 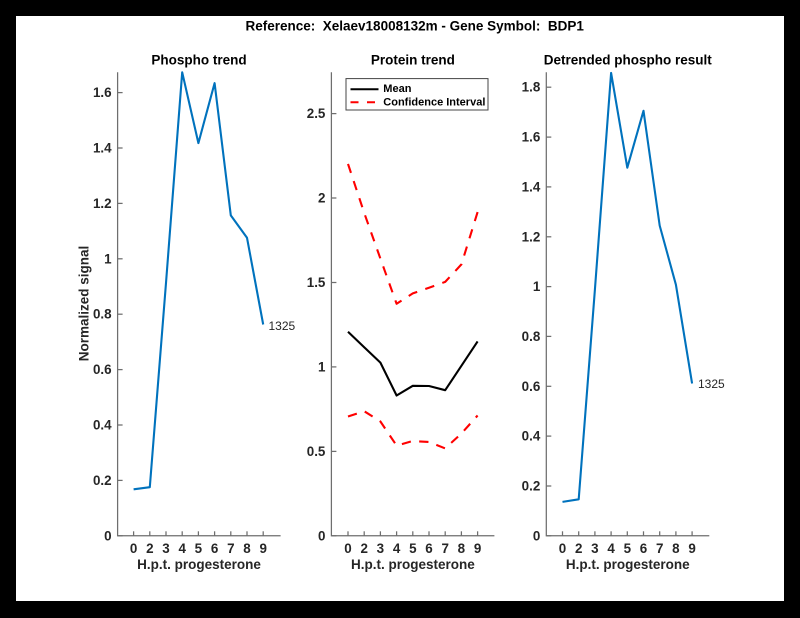 What do you see at coordinates (198, 59) in the screenshot?
I see `svg-text: Phospho trend` at bounding box center [198, 59].